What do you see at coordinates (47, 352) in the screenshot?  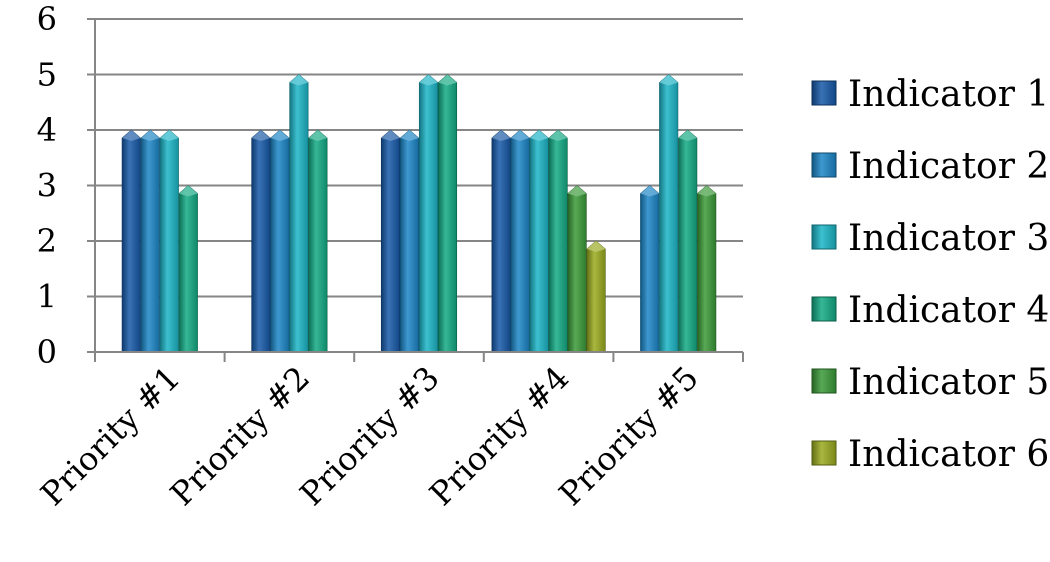 I see `y-tick-label: 0` at bounding box center [47, 352].